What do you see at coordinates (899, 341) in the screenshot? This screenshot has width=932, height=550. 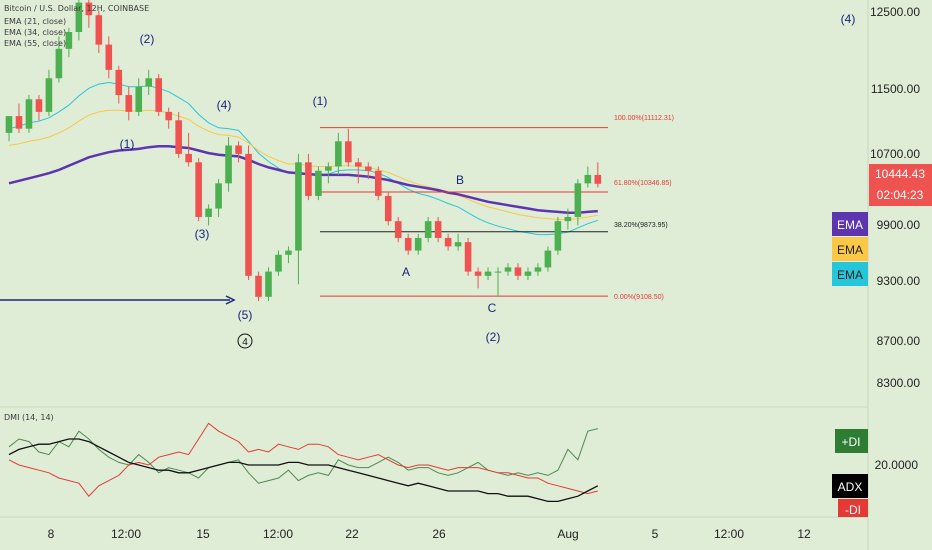 I see `price-tick: 8700.00` at bounding box center [899, 341].